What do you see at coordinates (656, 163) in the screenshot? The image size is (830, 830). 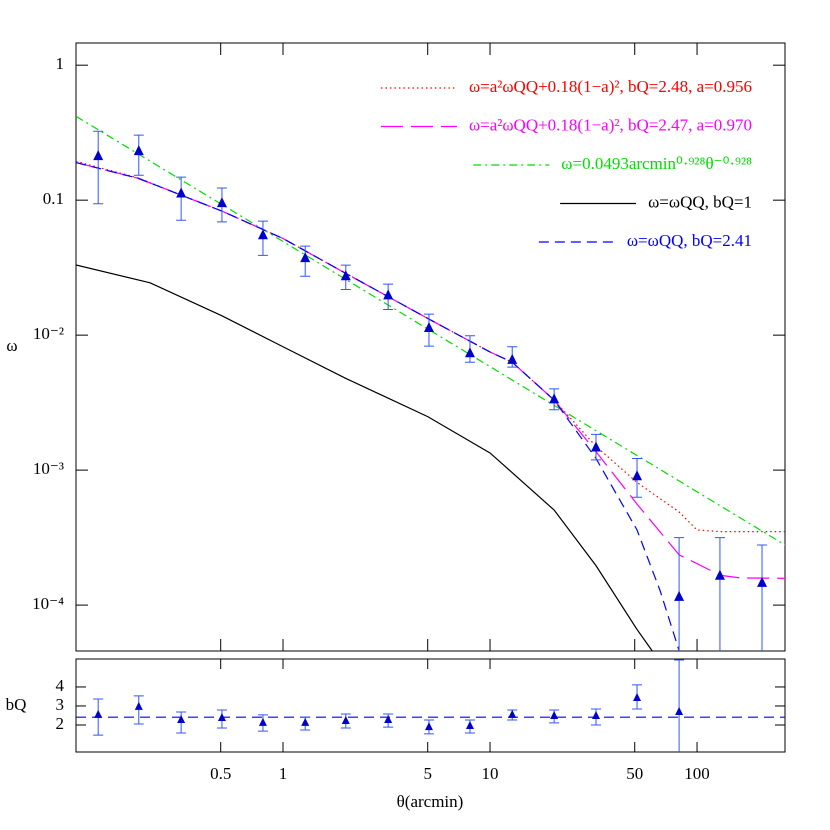 I see `legend-label: ω=0.0493arcmin⁰·⁹²⁸θ⁻⁰·⁹²⁸` at bounding box center [656, 163].